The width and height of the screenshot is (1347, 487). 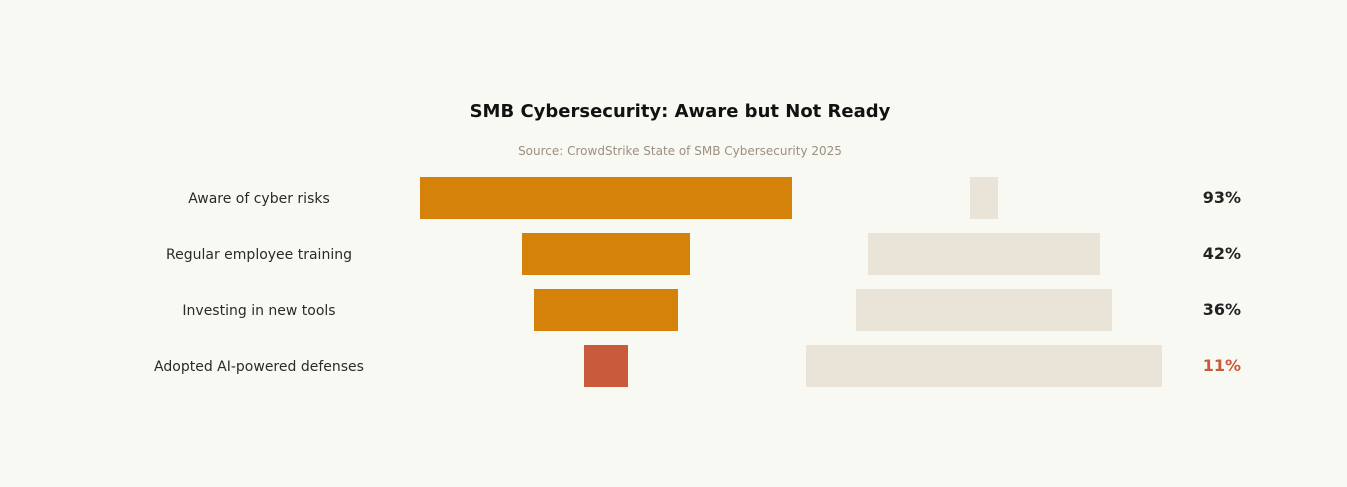 What do you see at coordinates (703, 254) in the screenshot?
I see `chart-row: Regular employee training 42%` at bounding box center [703, 254].